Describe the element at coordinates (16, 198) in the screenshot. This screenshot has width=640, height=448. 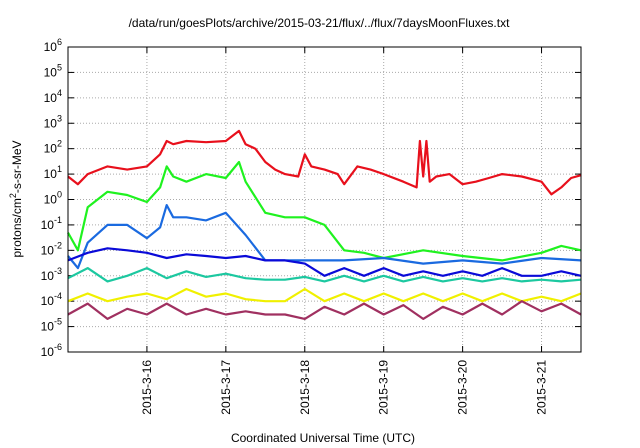
I see `y-axis-label: protons/cm2-s-sr-MeV` at that location.